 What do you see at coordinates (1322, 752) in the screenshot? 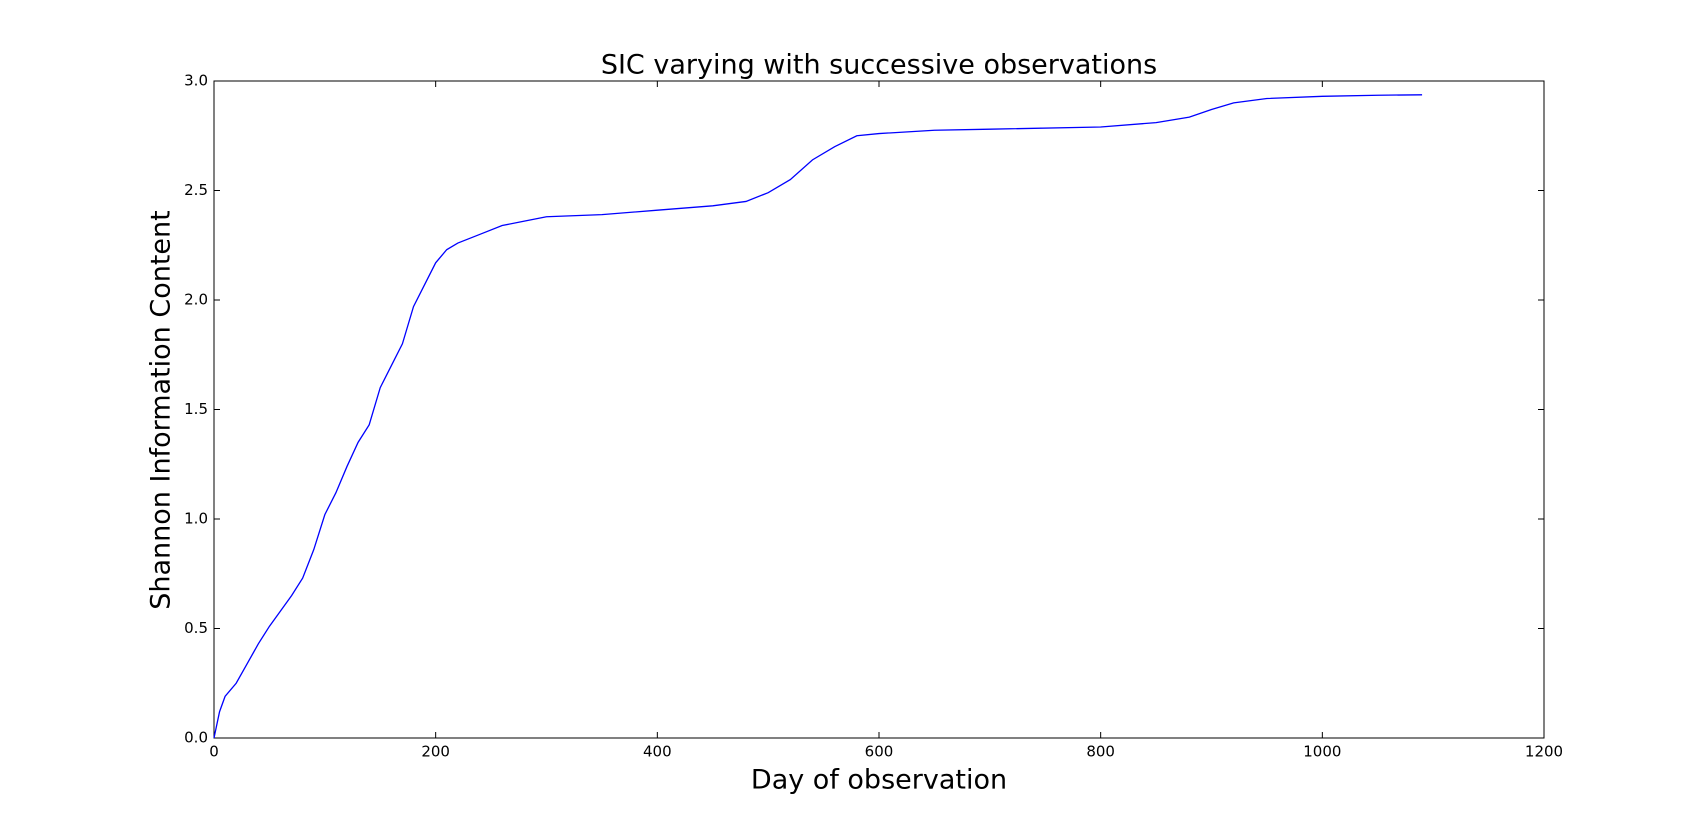
I see `x-tick-label: 1000` at bounding box center [1322, 752].